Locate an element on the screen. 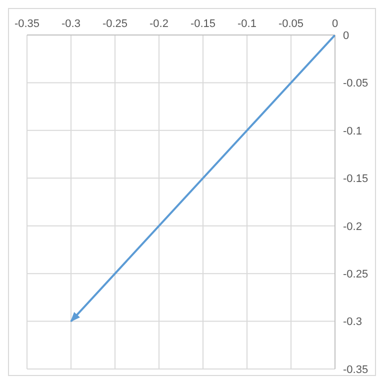 The image size is (384, 384). y-tick-label: 0 is located at coordinates (346, 36).